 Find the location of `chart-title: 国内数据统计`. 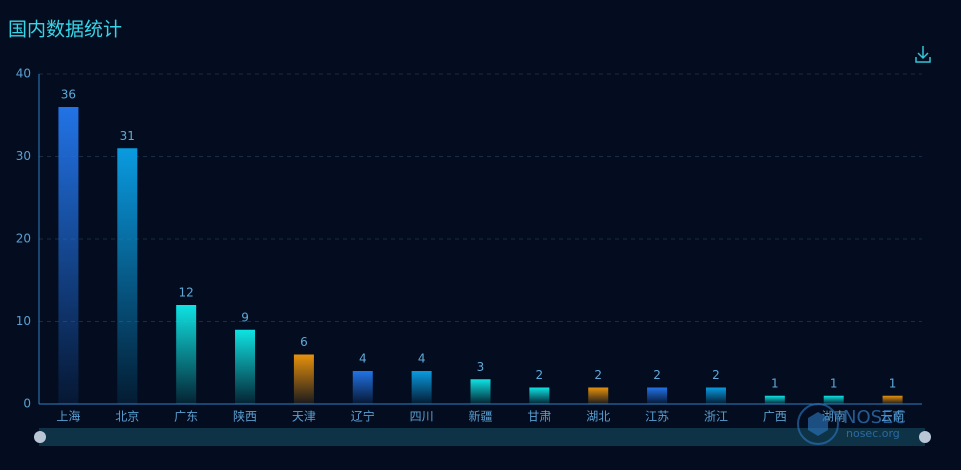

chart-title: 国内数据统计 is located at coordinates (65, 30).